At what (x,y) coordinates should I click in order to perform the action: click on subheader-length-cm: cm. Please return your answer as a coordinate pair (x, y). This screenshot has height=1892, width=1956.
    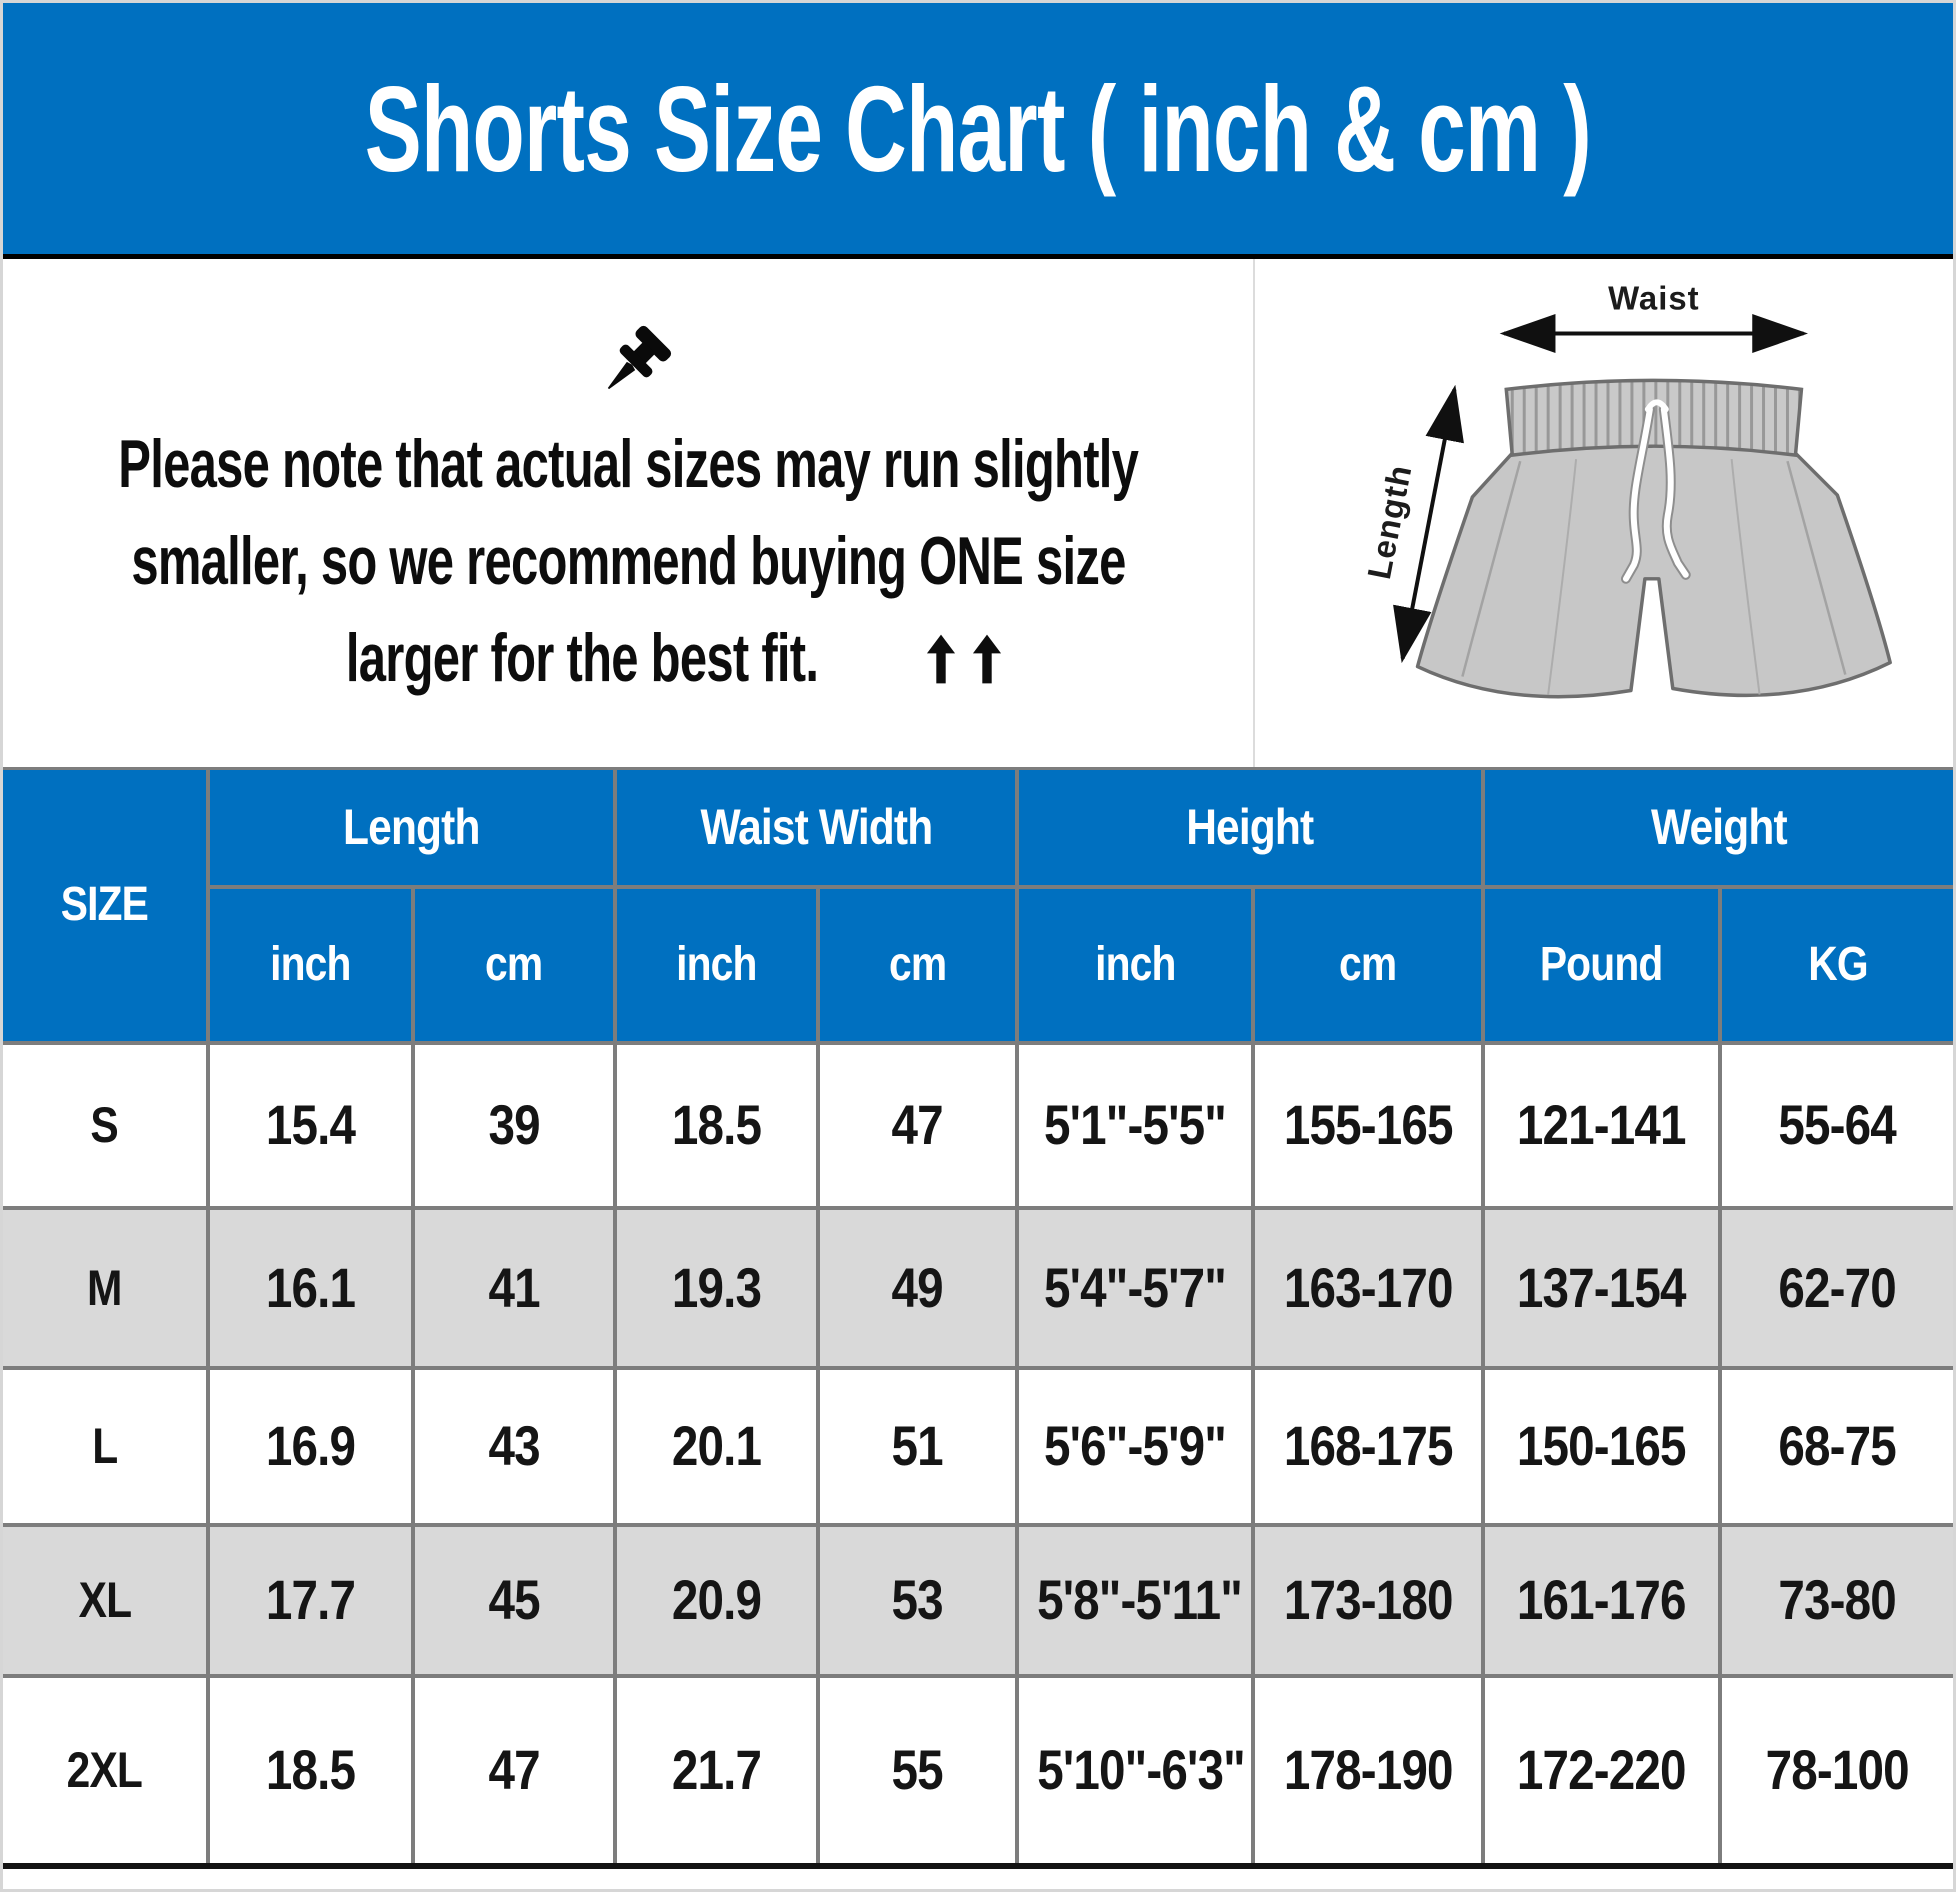
    Looking at the image, I should click on (514, 964).